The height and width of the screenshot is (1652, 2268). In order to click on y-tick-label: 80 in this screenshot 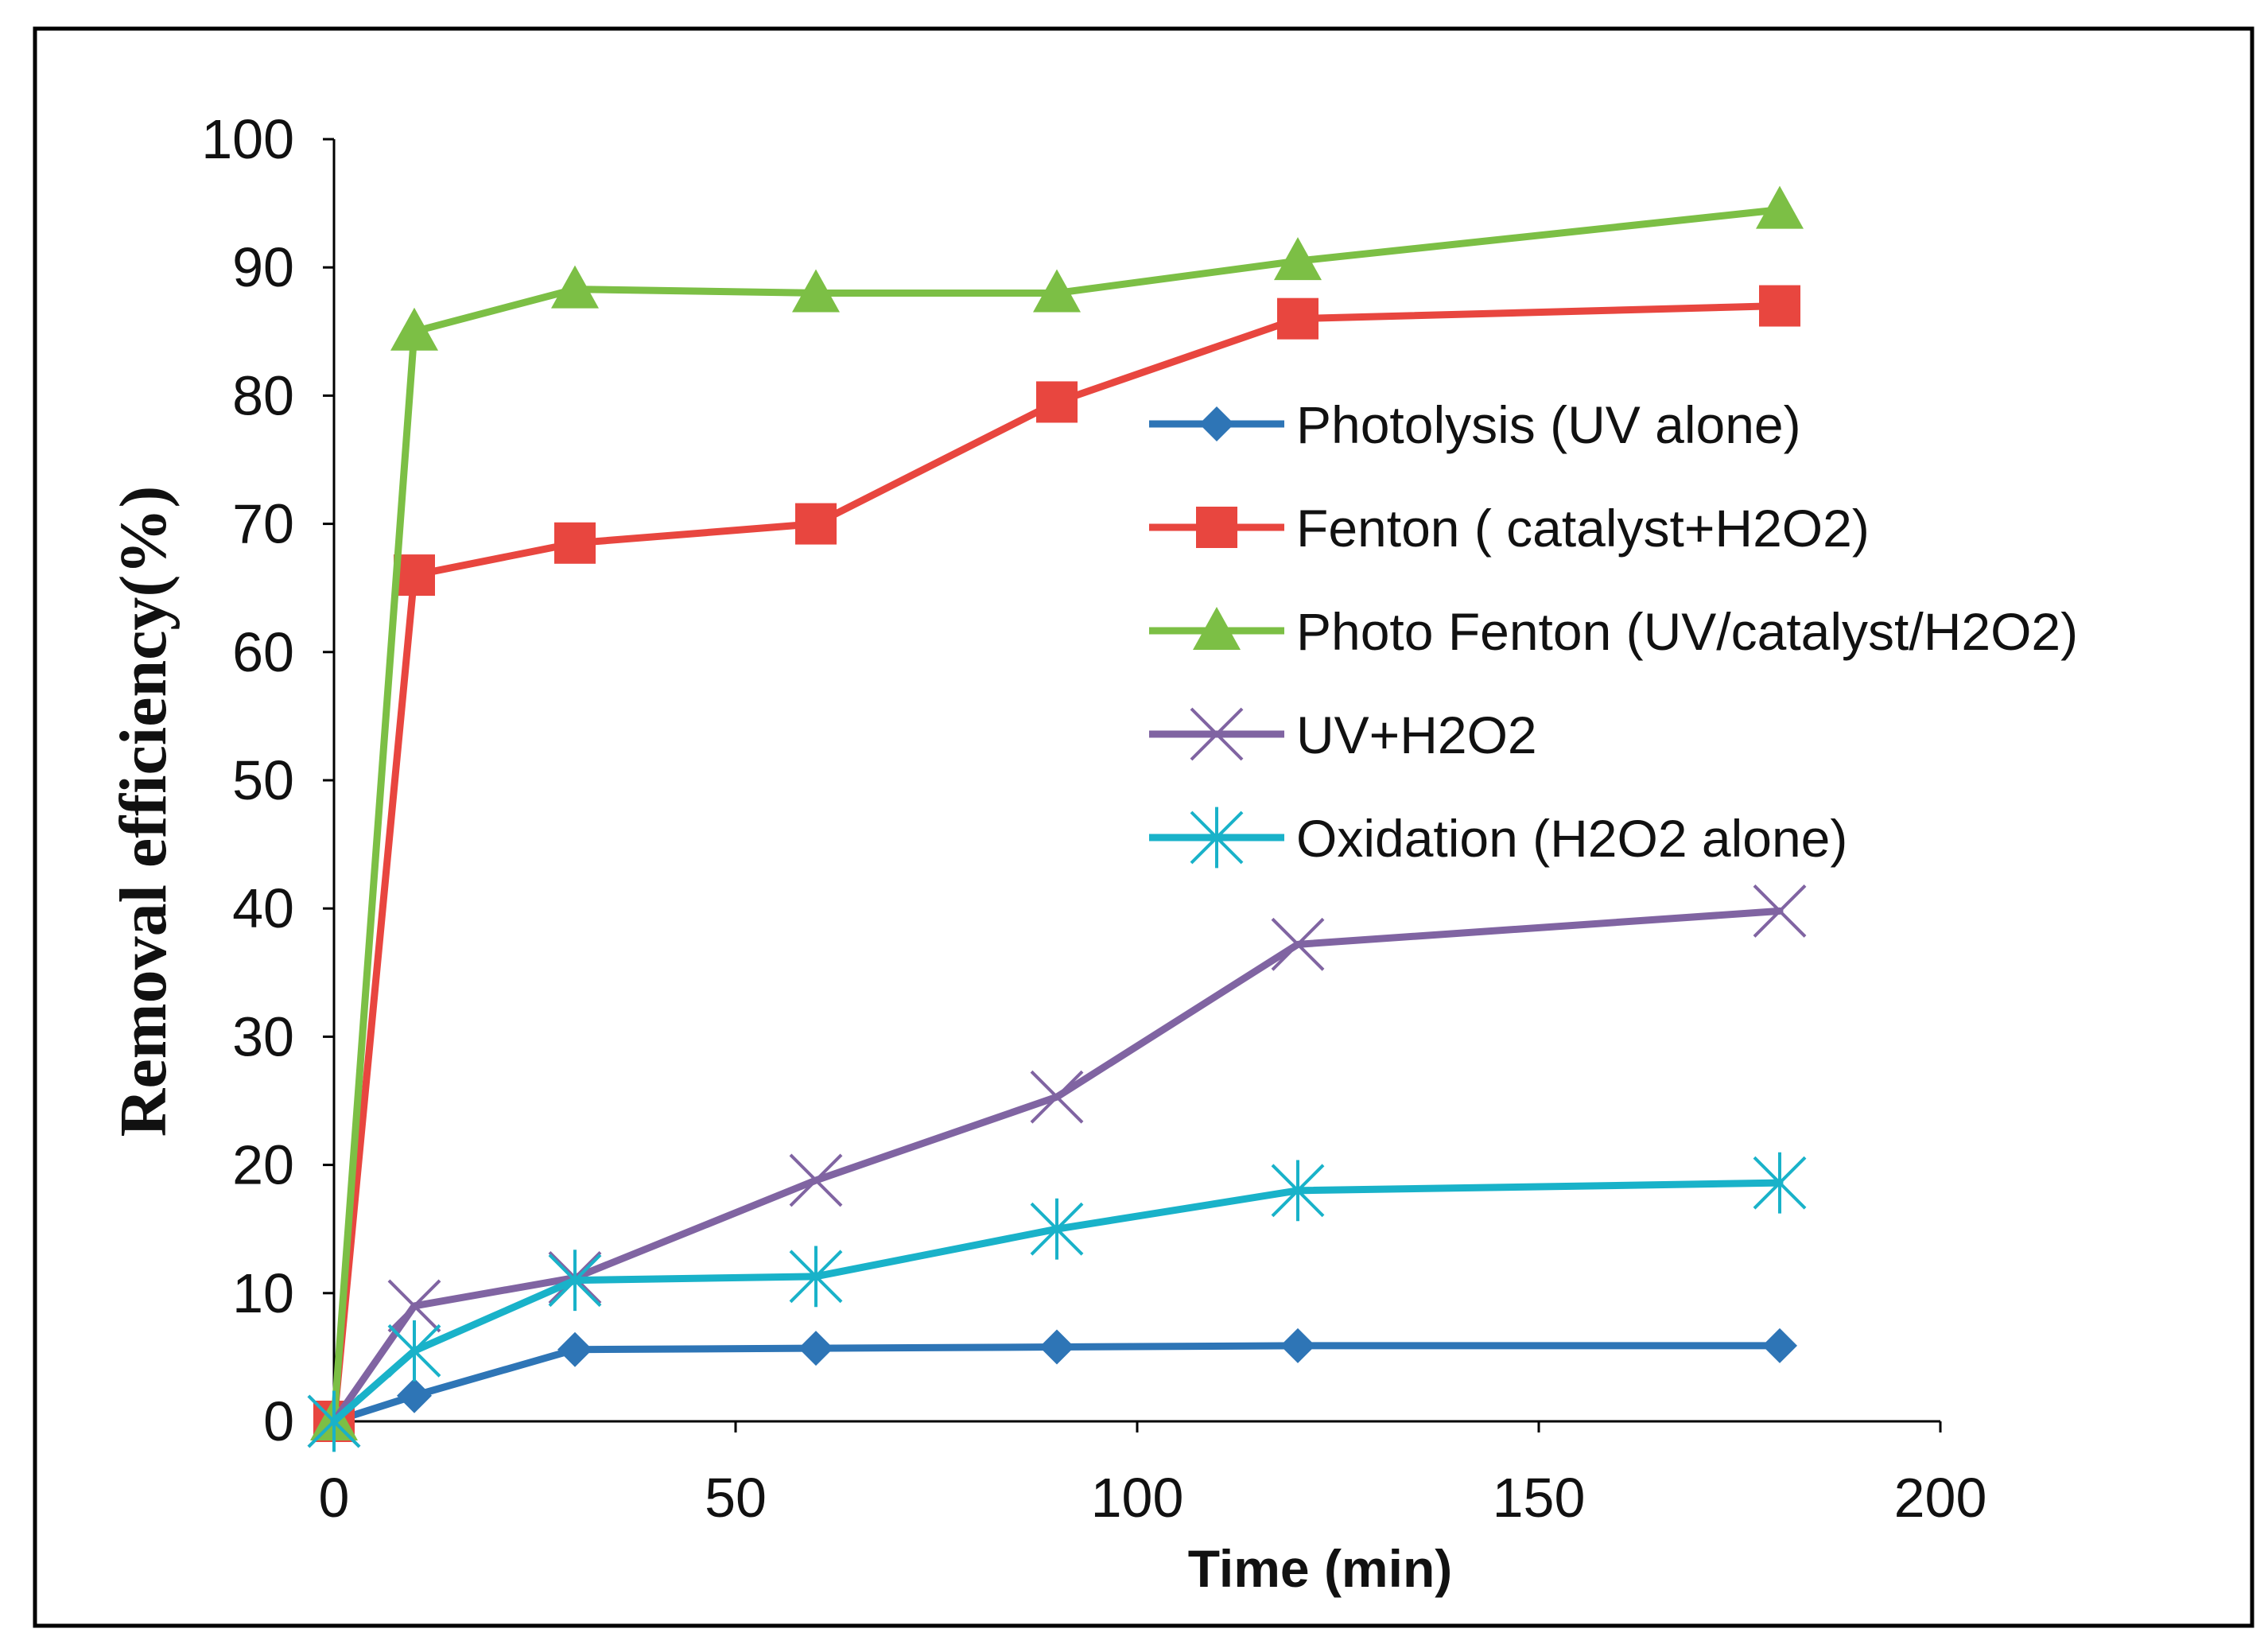, I will do `click(263, 395)`.